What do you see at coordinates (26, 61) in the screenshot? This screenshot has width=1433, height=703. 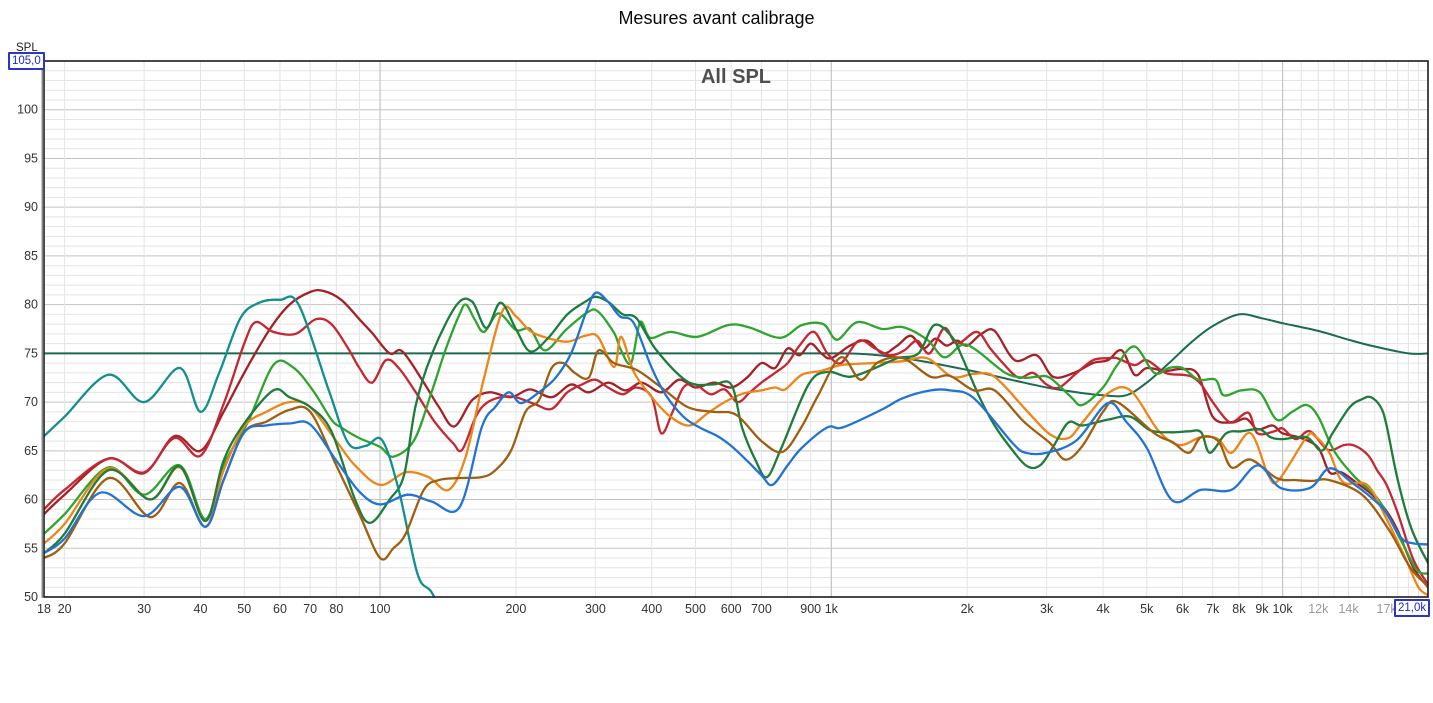 I see `y-axis-top-limit-box: 105,0` at bounding box center [26, 61].